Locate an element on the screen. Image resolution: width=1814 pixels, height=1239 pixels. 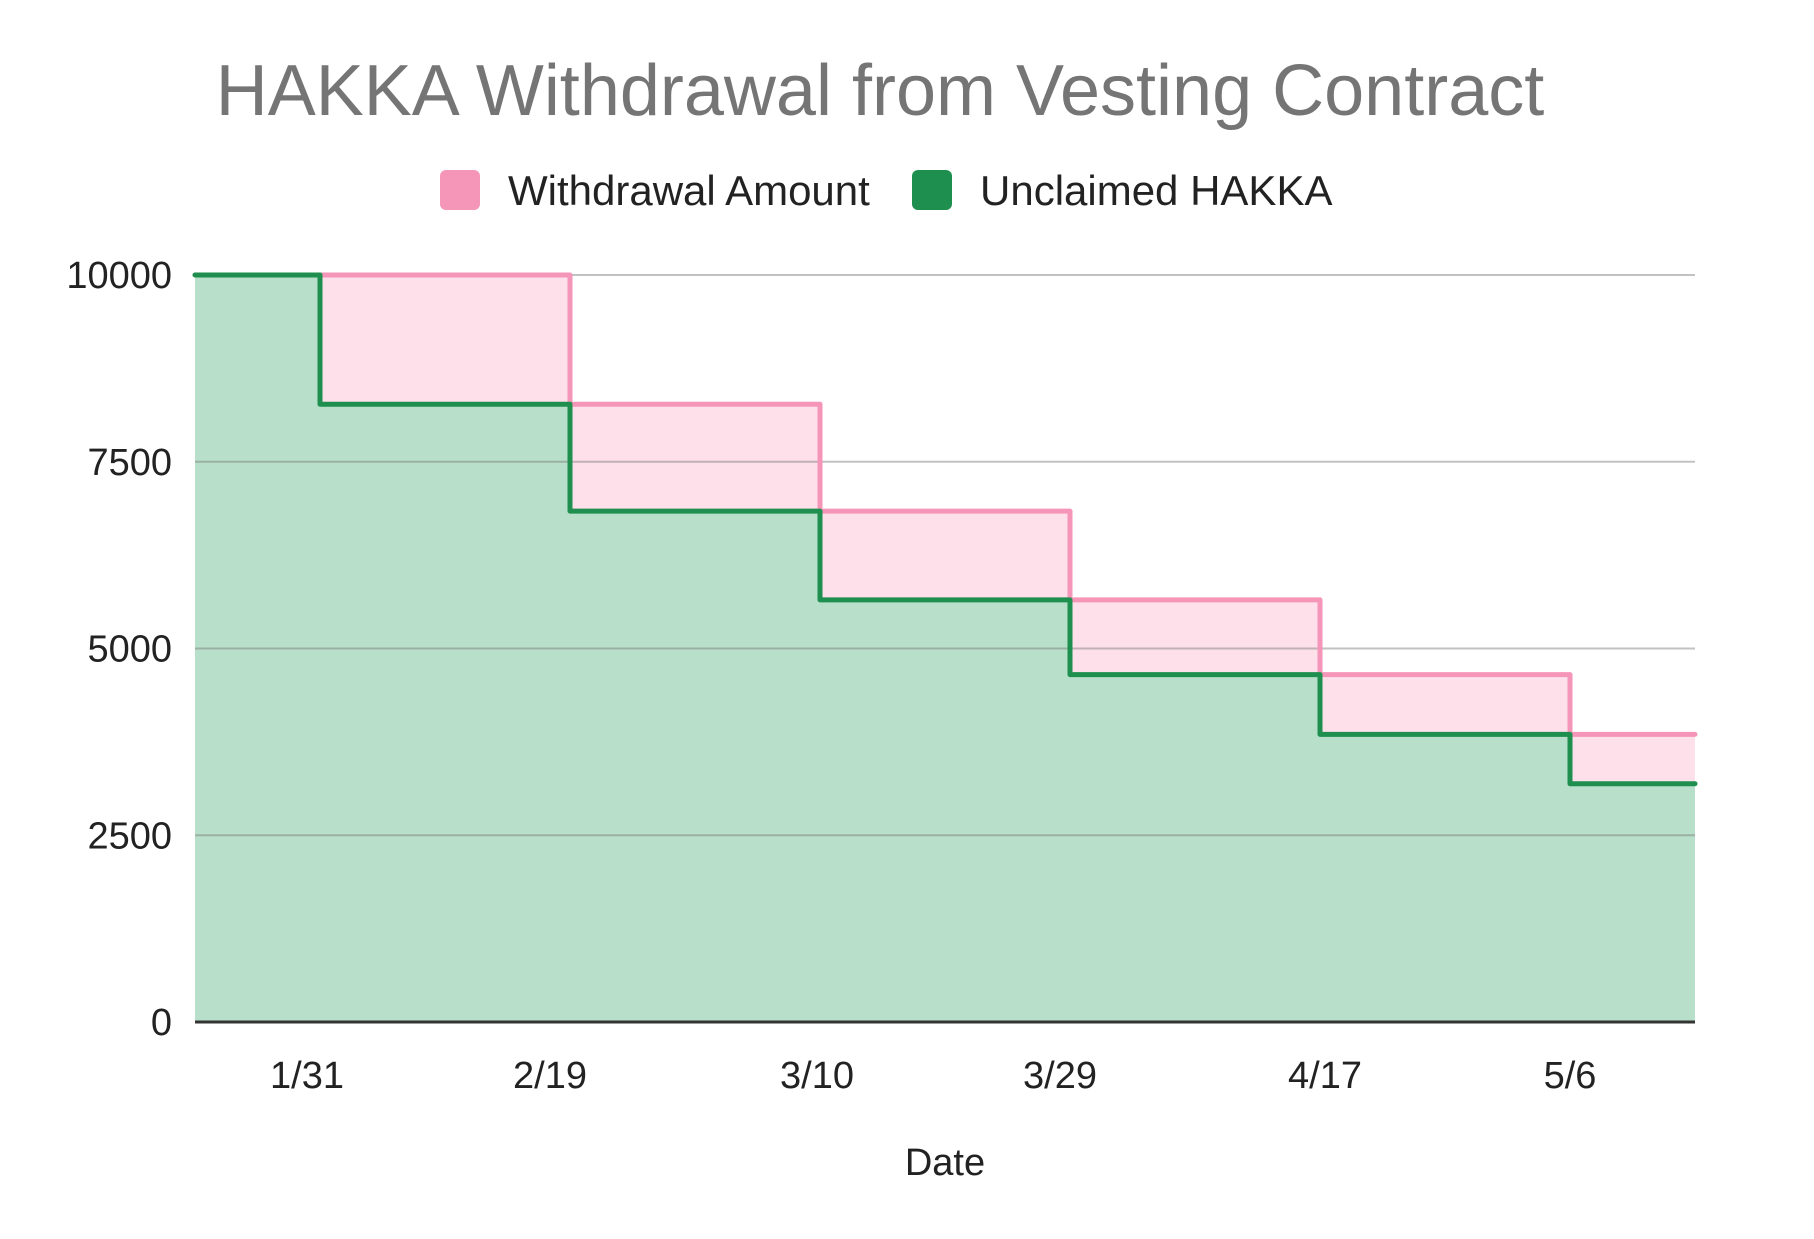
x-tick-label-1-31: 1/31 is located at coordinates (307, 1076).